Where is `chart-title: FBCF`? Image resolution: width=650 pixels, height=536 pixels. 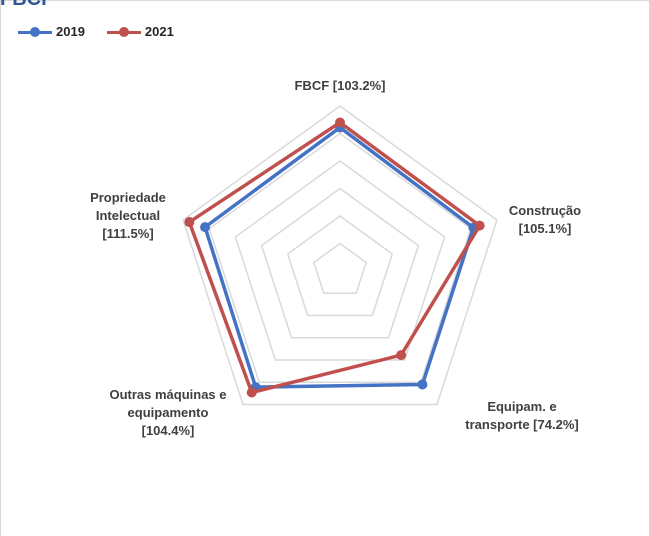
chart-title: FBCF is located at coordinates (26, 5).